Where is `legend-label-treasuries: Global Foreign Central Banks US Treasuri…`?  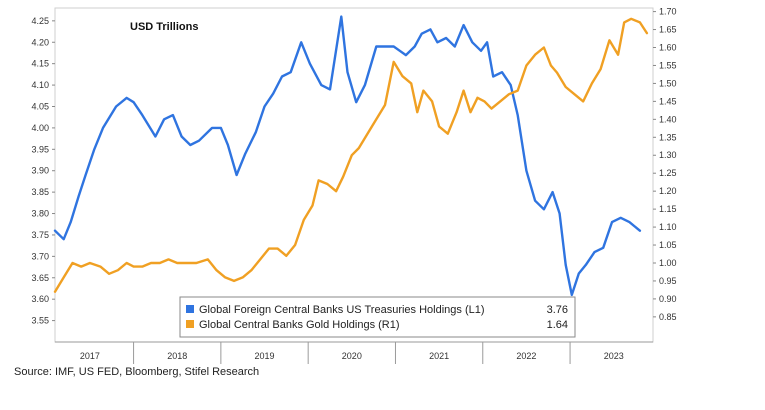 legend-label-treasuries: Global Foreign Central Banks US Treasuri… is located at coordinates (342, 310).